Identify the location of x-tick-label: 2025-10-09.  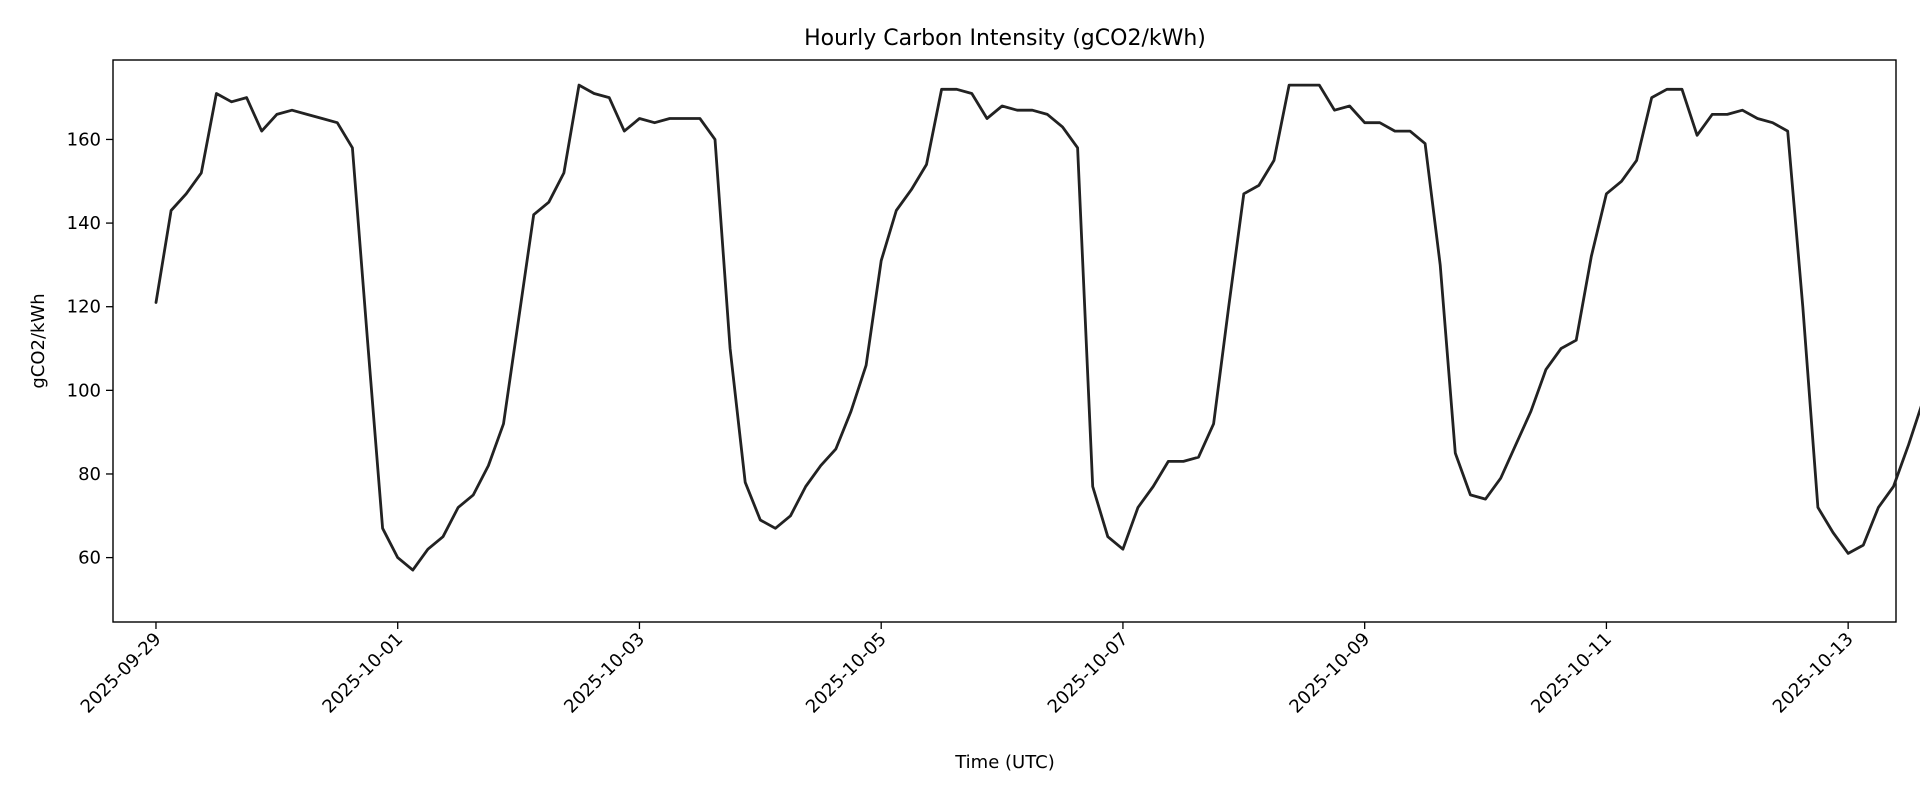
(1329, 673).